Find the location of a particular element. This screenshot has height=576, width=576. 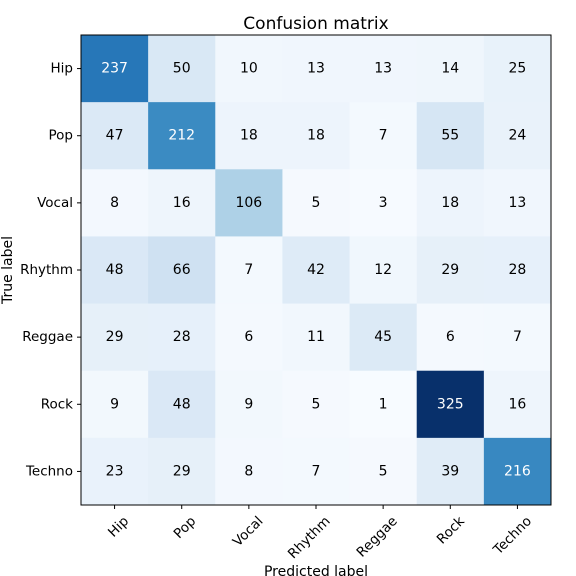

cell-value-label: 24 is located at coordinates (518, 136).